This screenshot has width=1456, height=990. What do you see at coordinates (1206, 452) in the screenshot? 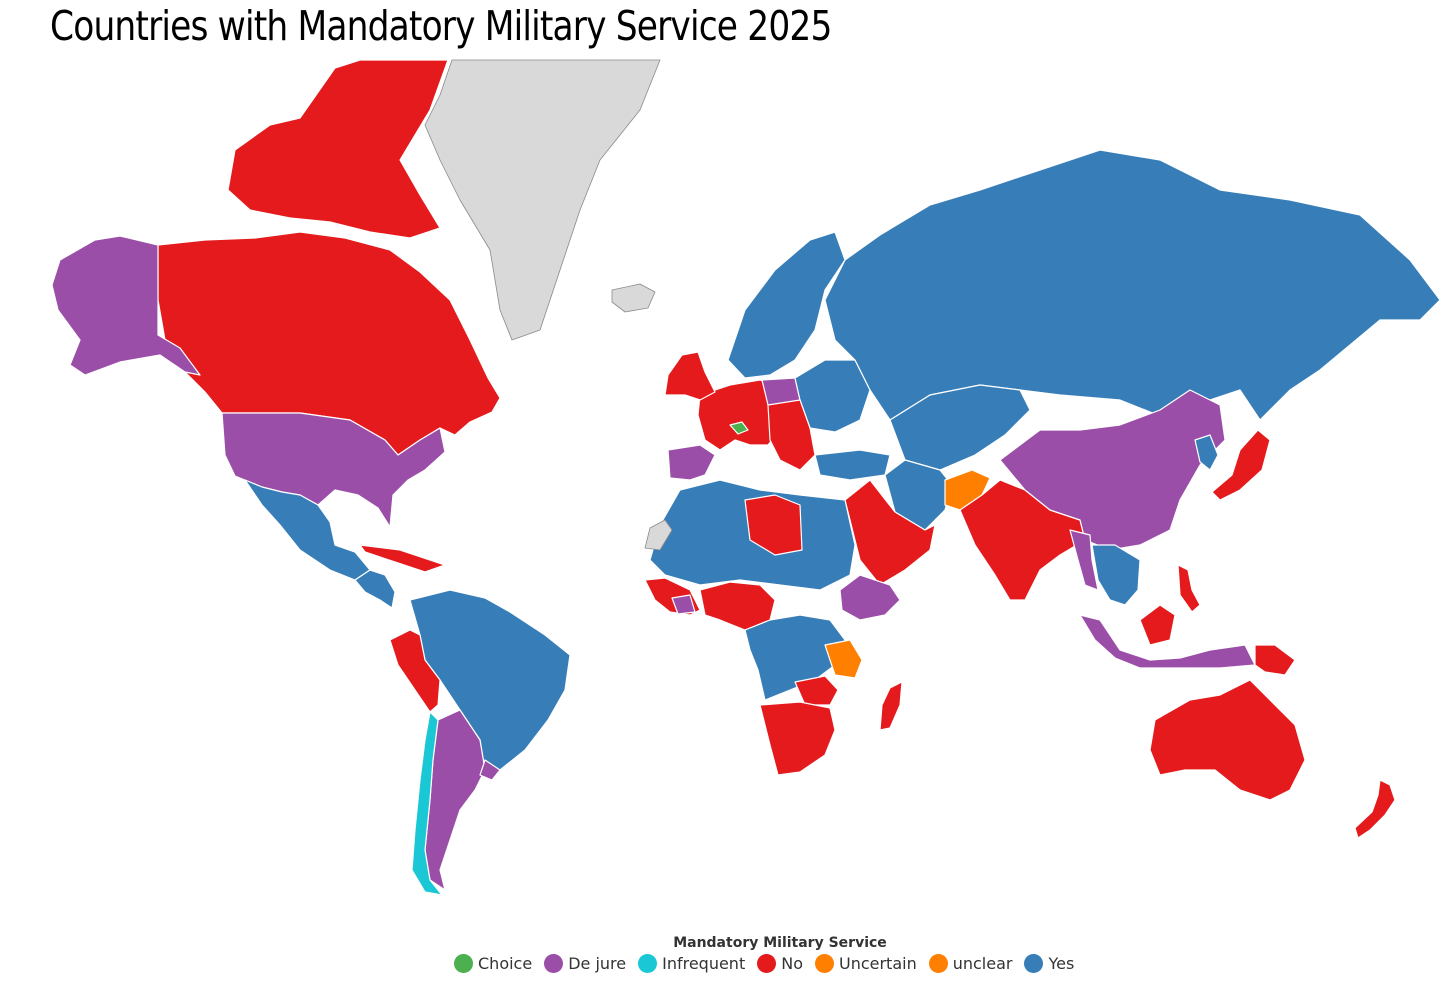
I see `region-korea` at bounding box center [1206, 452].